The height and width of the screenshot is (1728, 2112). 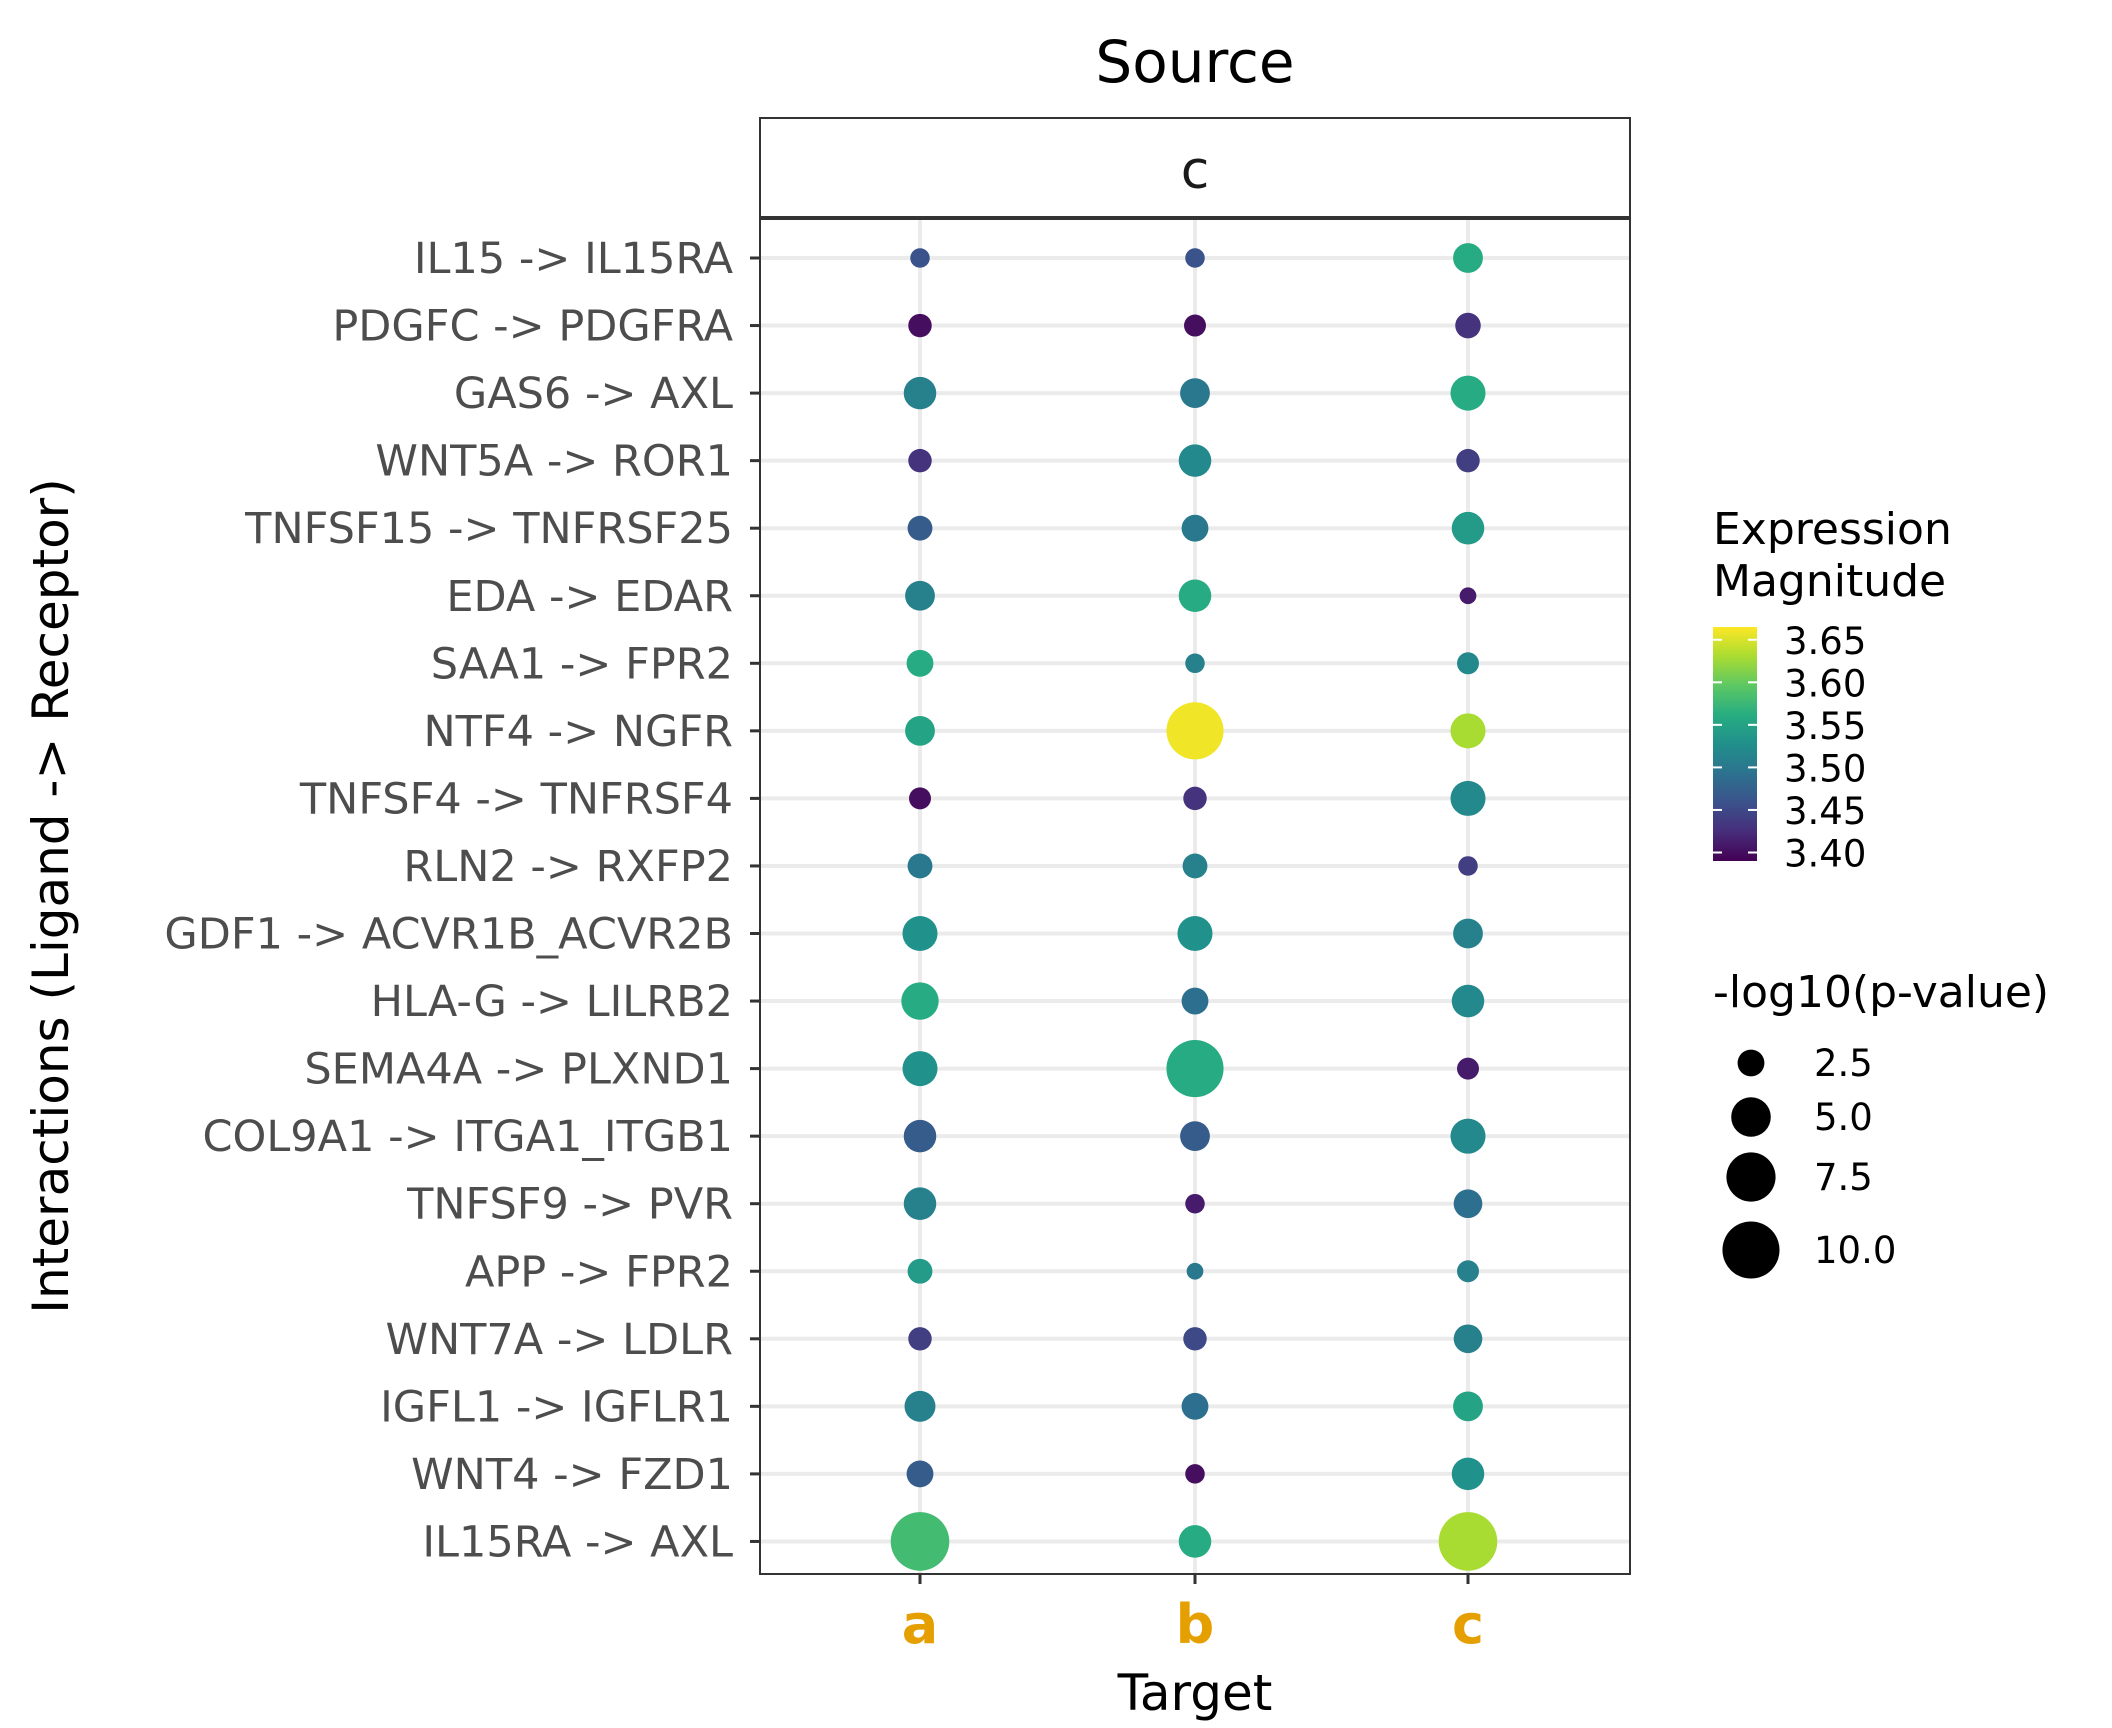 What do you see at coordinates (554, 462) in the screenshot?
I see `y-tick-label: WNT5A -> ROR1` at bounding box center [554, 462].